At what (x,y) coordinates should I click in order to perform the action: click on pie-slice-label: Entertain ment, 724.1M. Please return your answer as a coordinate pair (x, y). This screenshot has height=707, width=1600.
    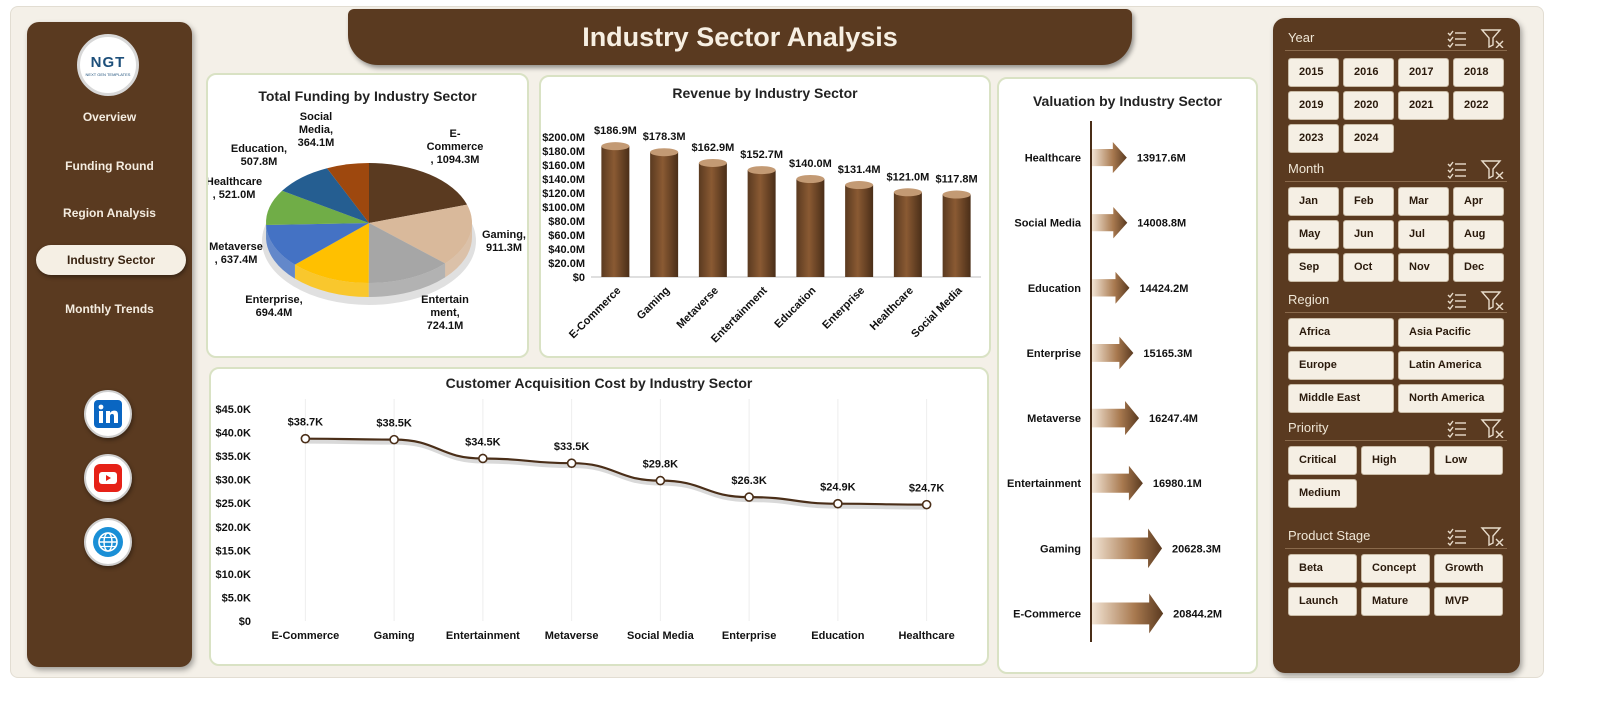
    Looking at the image, I should click on (445, 313).